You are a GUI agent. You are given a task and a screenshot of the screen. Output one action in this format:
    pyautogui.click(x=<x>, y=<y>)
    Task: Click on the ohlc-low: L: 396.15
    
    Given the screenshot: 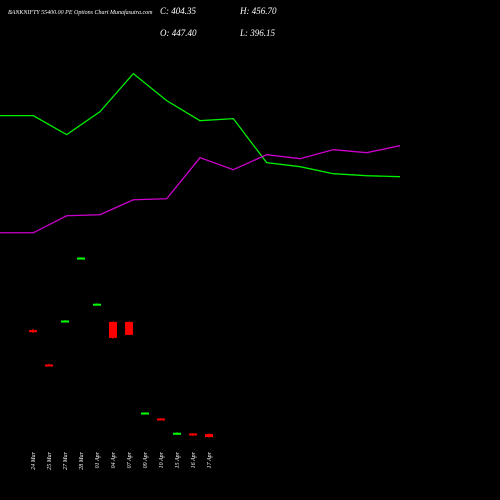 What is the action you would take?
    pyautogui.click(x=257, y=33)
    